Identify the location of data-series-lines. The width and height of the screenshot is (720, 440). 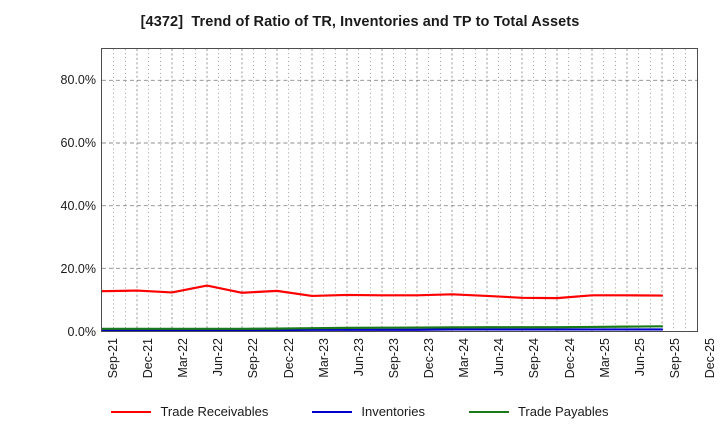
(383, 307).